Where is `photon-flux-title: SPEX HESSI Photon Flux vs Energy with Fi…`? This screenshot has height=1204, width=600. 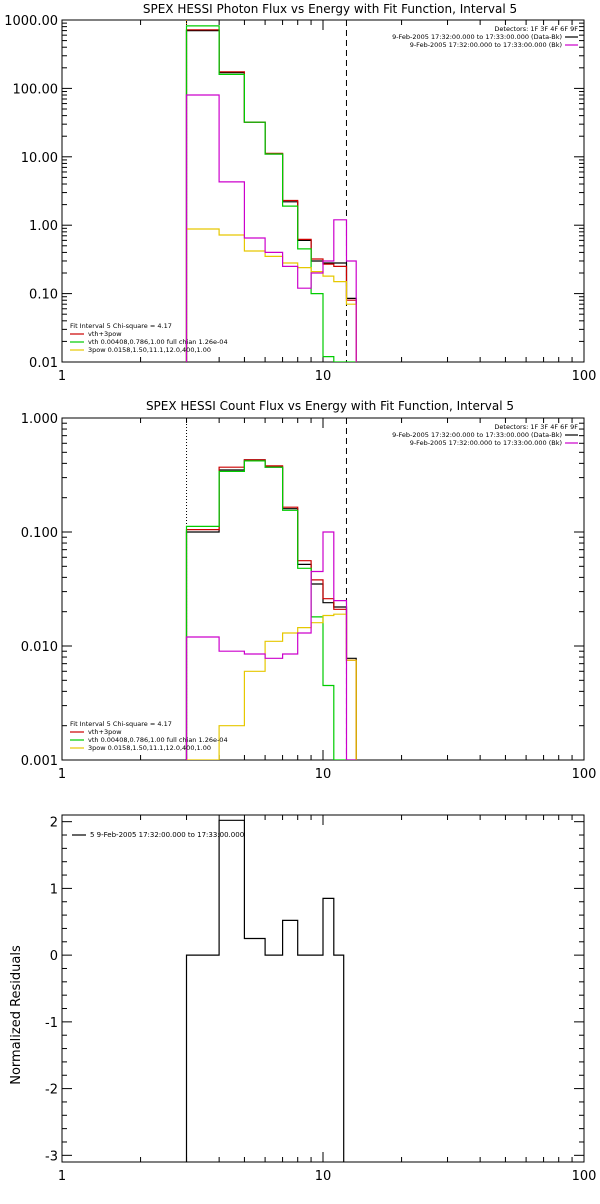 photon-flux-title: SPEX HESSI Photon Flux vs Energy with Fi… is located at coordinates (330, 9).